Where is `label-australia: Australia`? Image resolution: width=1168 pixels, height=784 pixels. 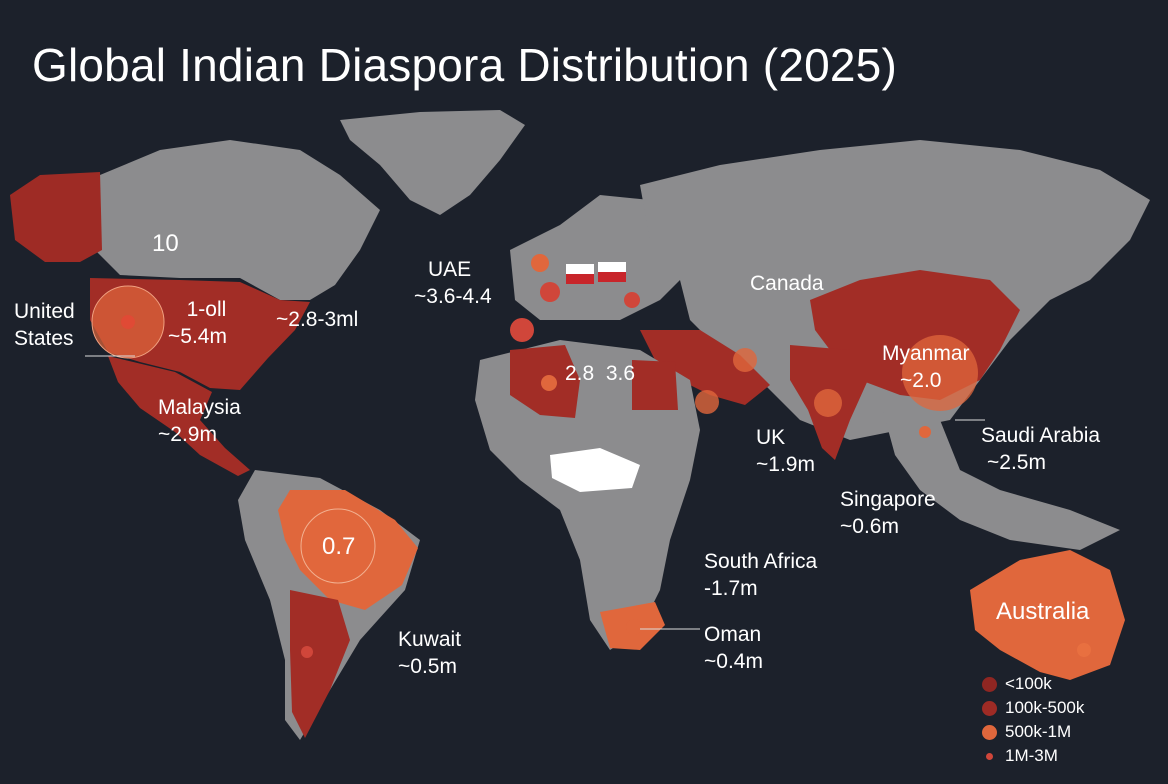
label-australia: Australia is located at coordinates (1043, 611).